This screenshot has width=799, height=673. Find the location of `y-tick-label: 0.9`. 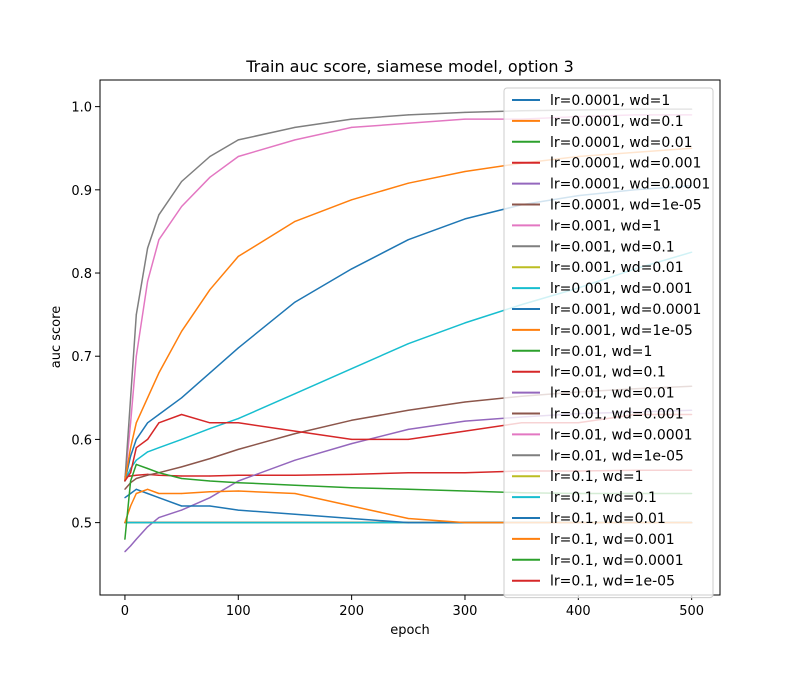

y-tick-label: 0.9 is located at coordinates (81, 191).